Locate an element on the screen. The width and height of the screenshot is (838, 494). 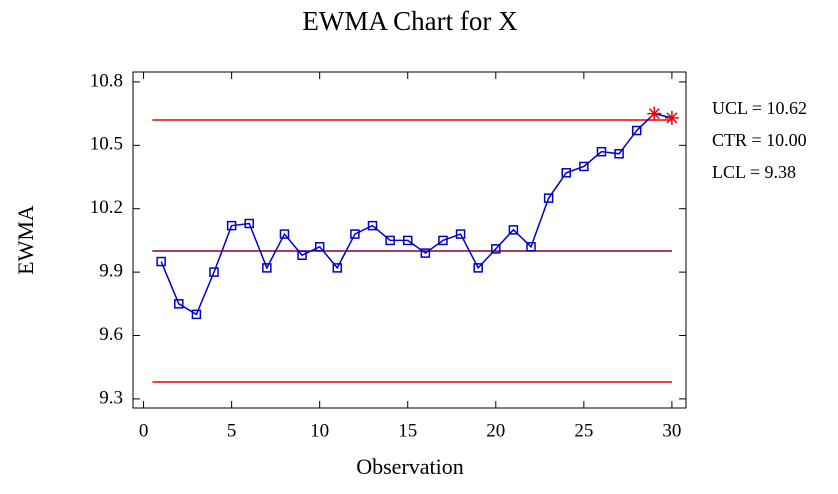
x-tick-label: 30 is located at coordinates (671, 430).